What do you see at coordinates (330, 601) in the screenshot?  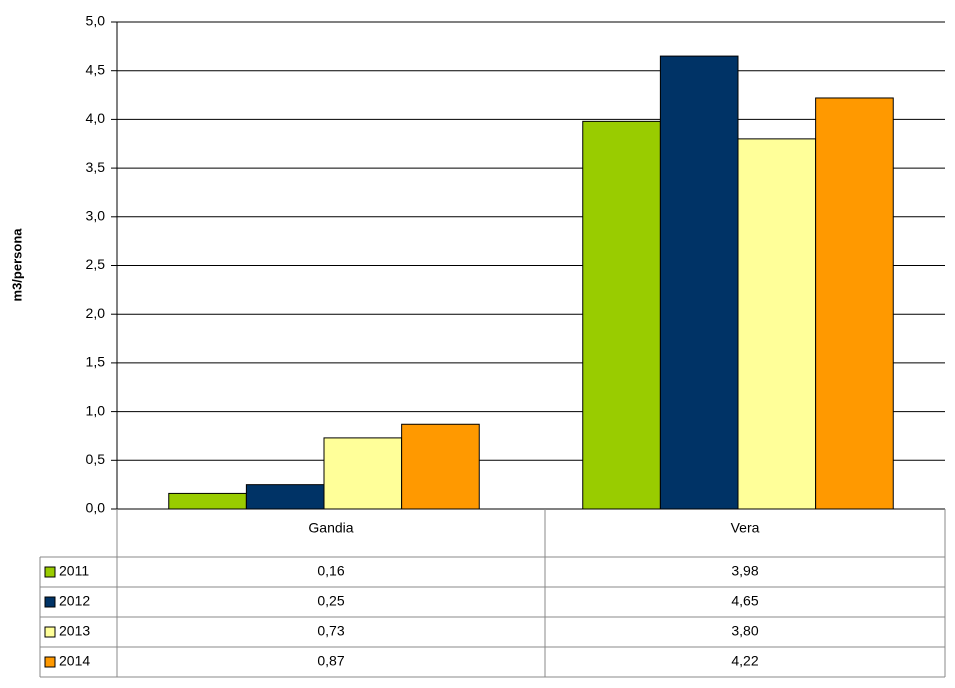 I see `data-label: 0,25` at bounding box center [330, 601].